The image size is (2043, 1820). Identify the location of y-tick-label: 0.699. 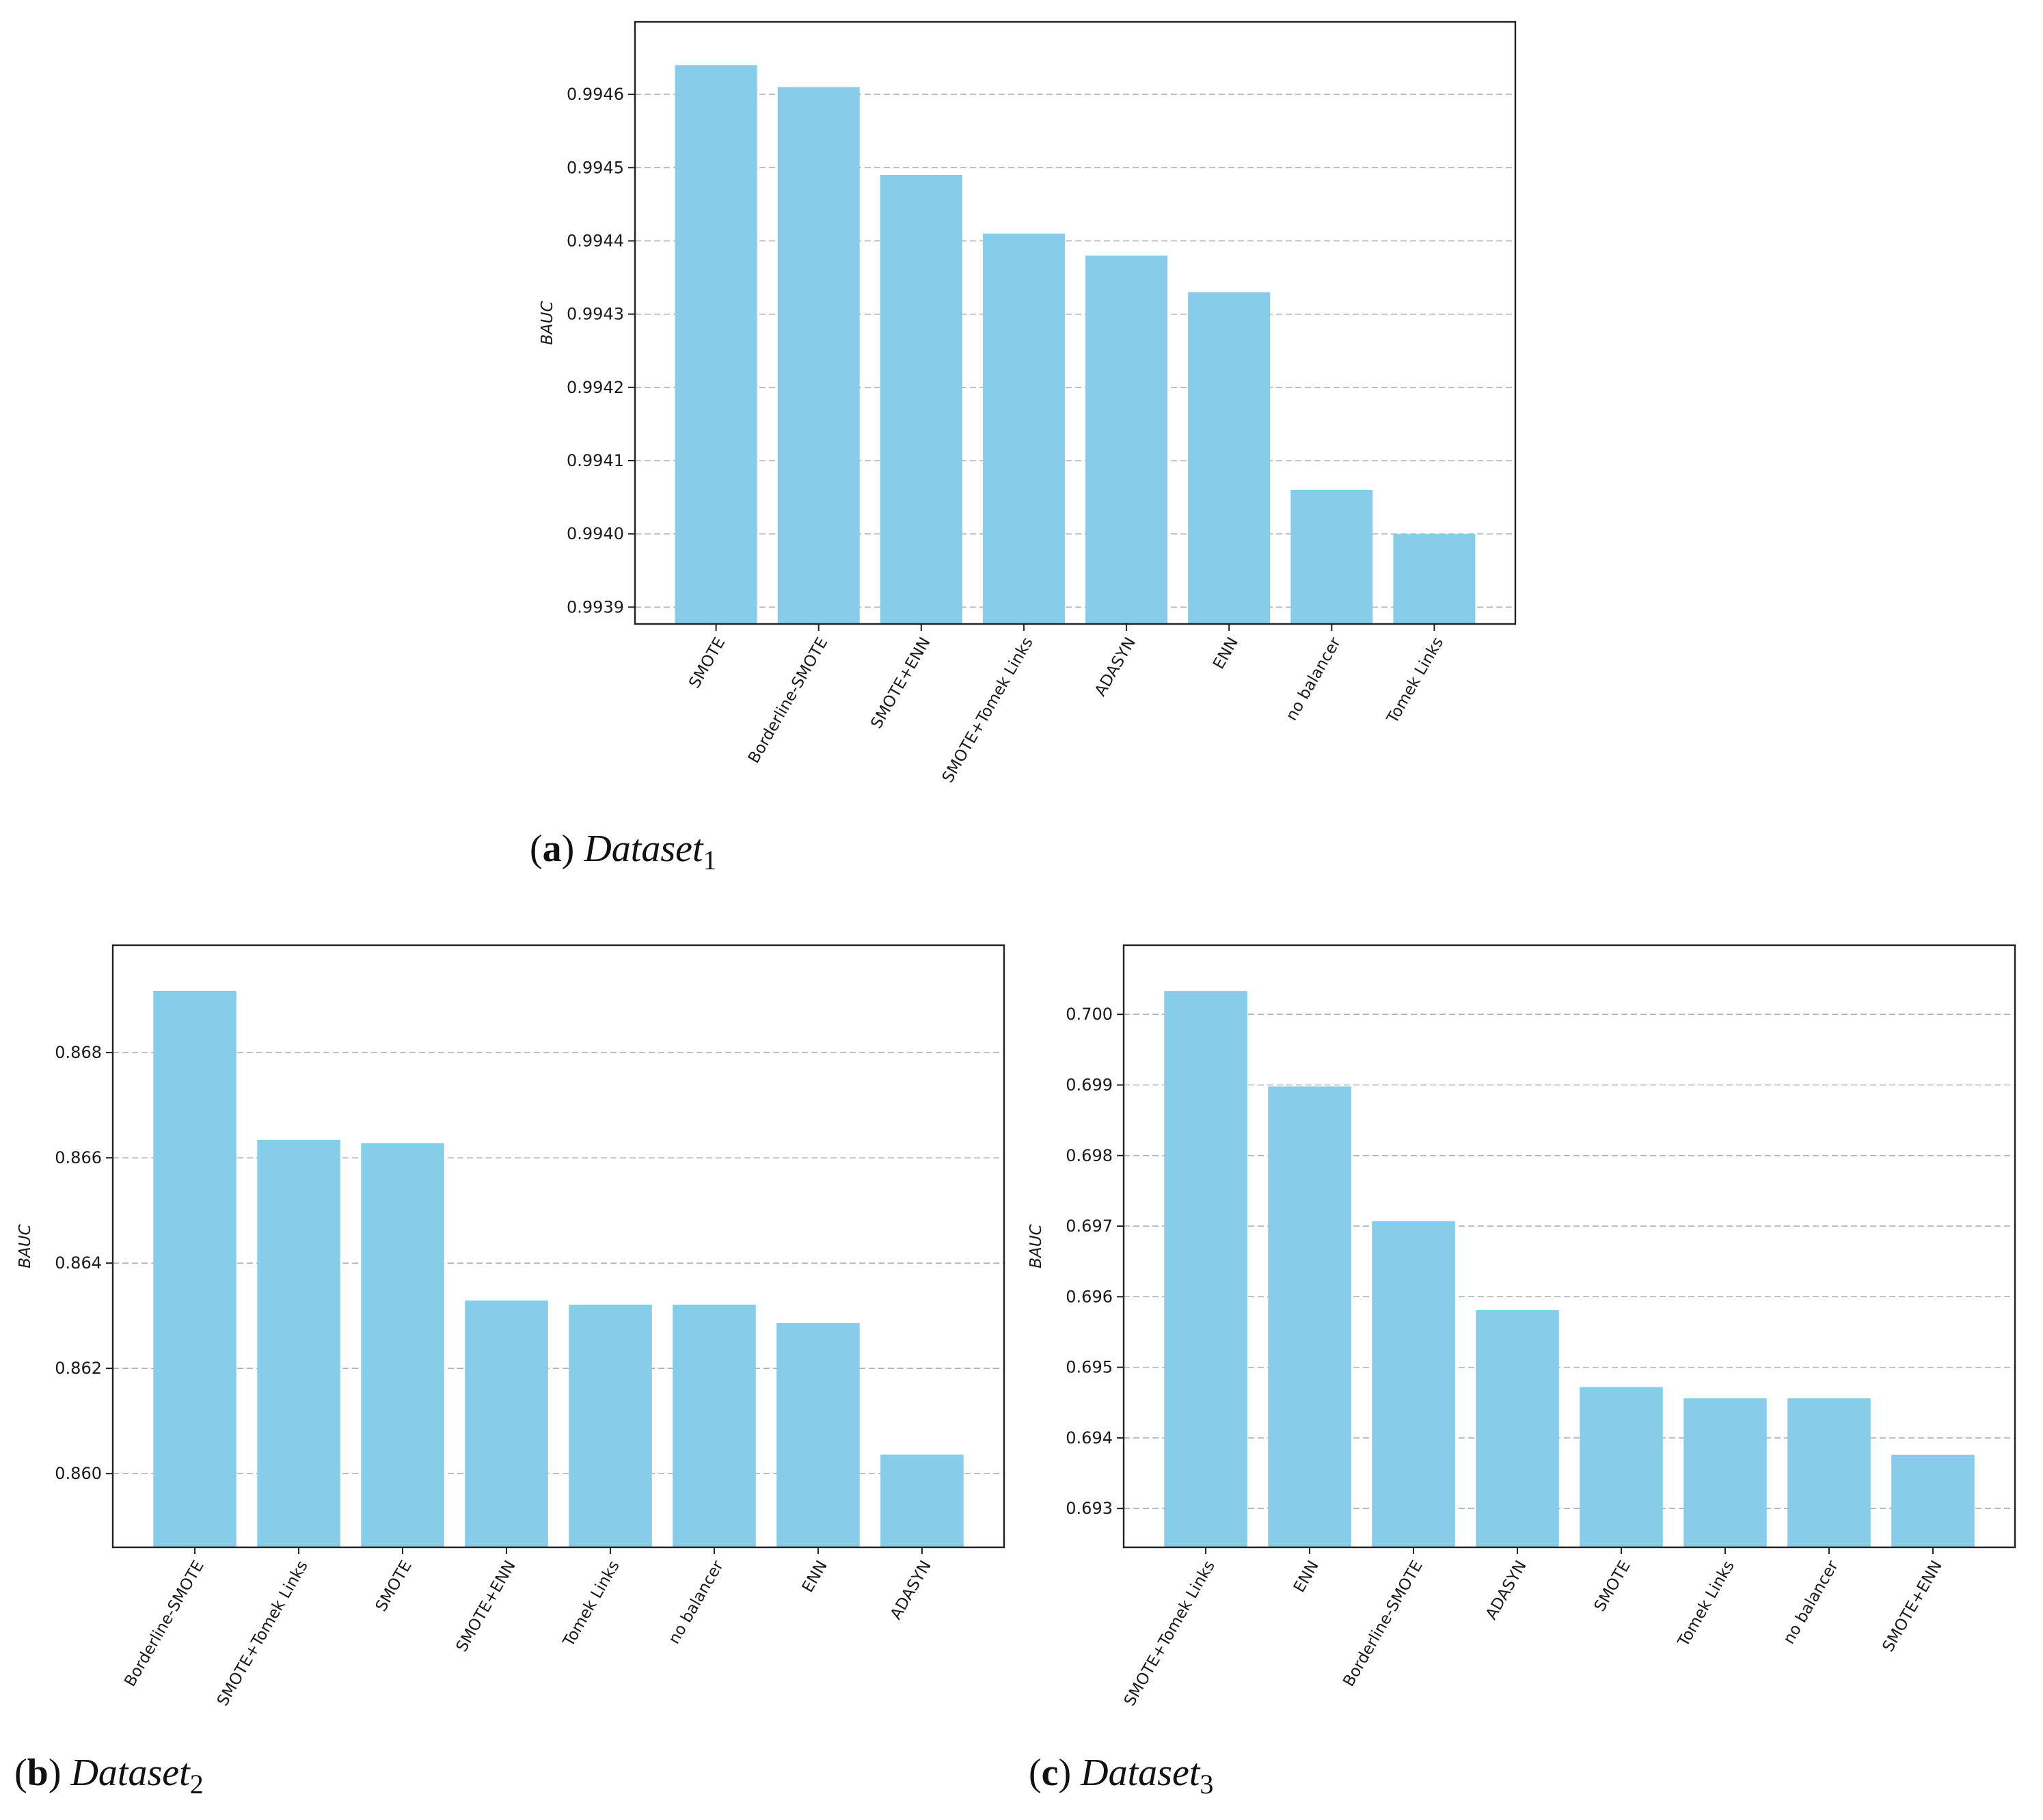
(1089, 1084).